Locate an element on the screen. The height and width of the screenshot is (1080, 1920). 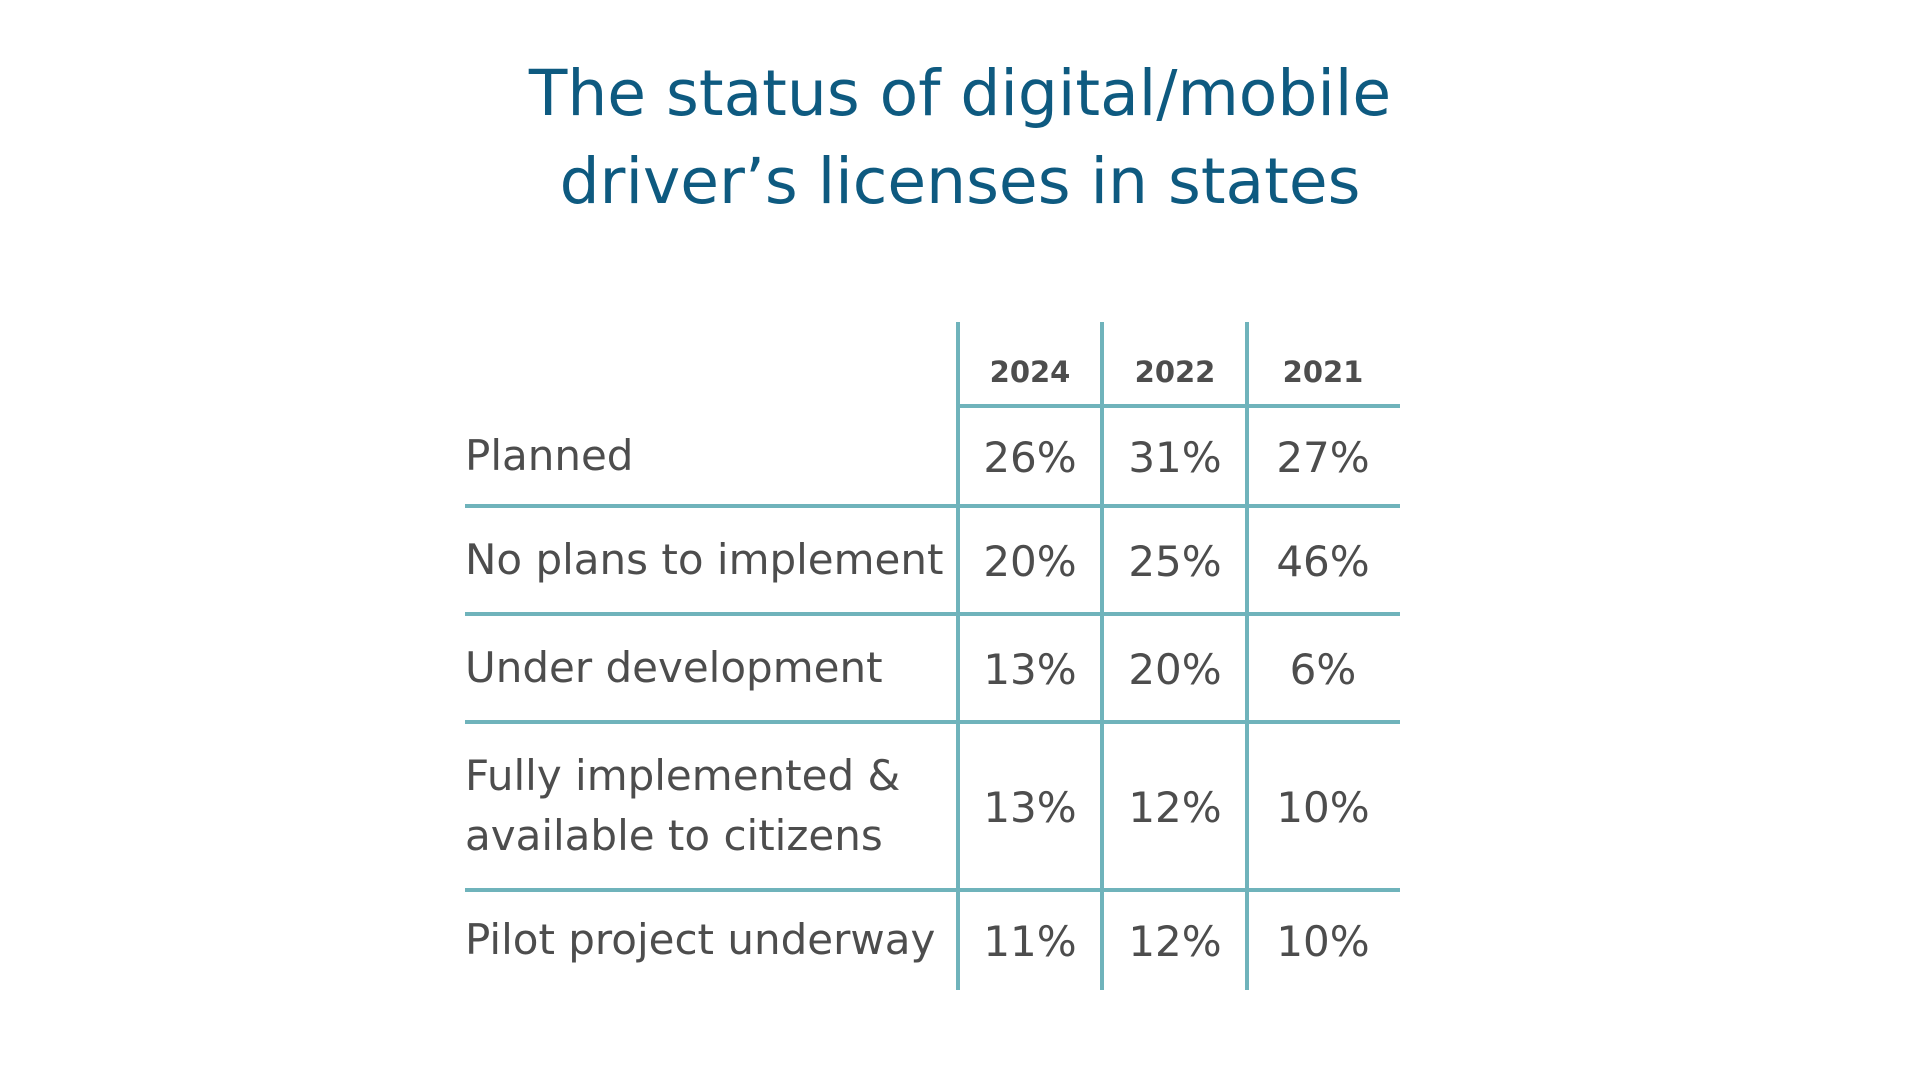
row-label-line: Pilot project underway is located at coordinates (700, 939).